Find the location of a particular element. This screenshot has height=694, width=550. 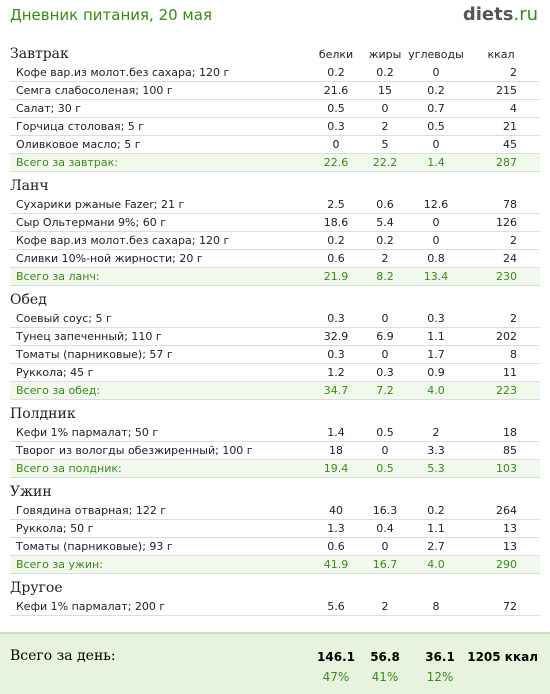

kcal-value: 45 is located at coordinates (510, 144).